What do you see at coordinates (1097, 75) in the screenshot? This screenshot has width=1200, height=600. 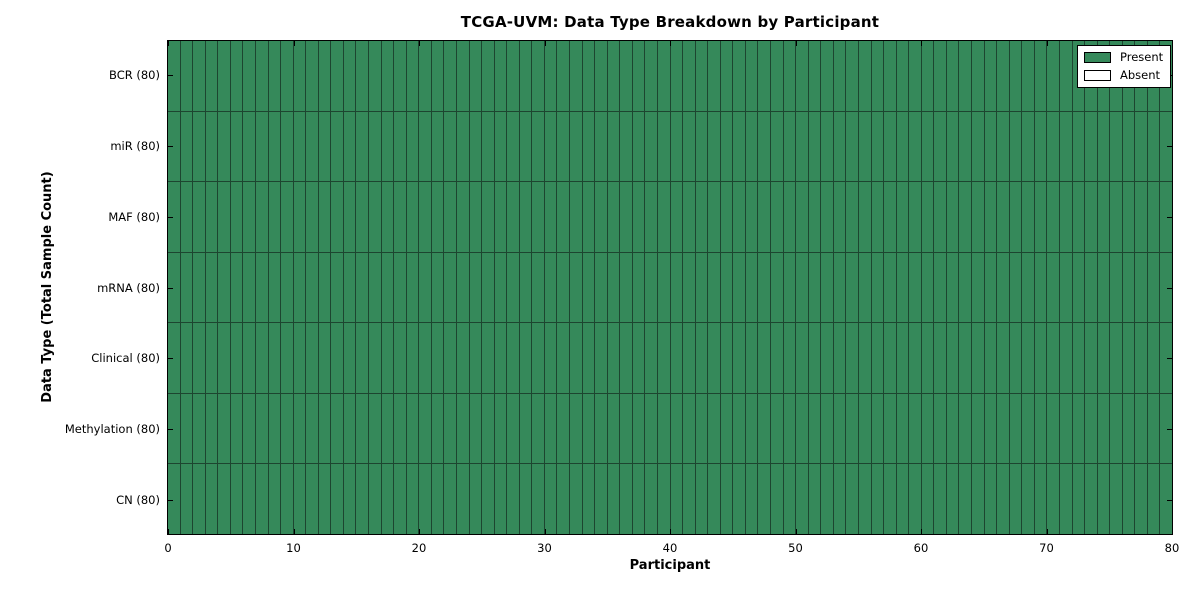 I see `legend-swatch` at bounding box center [1097, 75].